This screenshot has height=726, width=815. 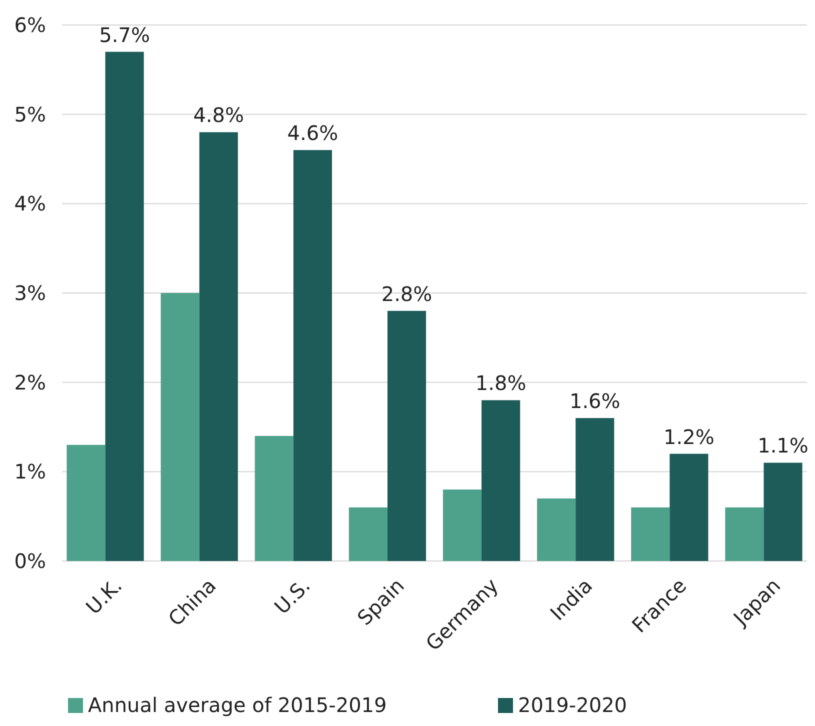 I want to click on y-tick-label: 3%, so click(x=30, y=293).